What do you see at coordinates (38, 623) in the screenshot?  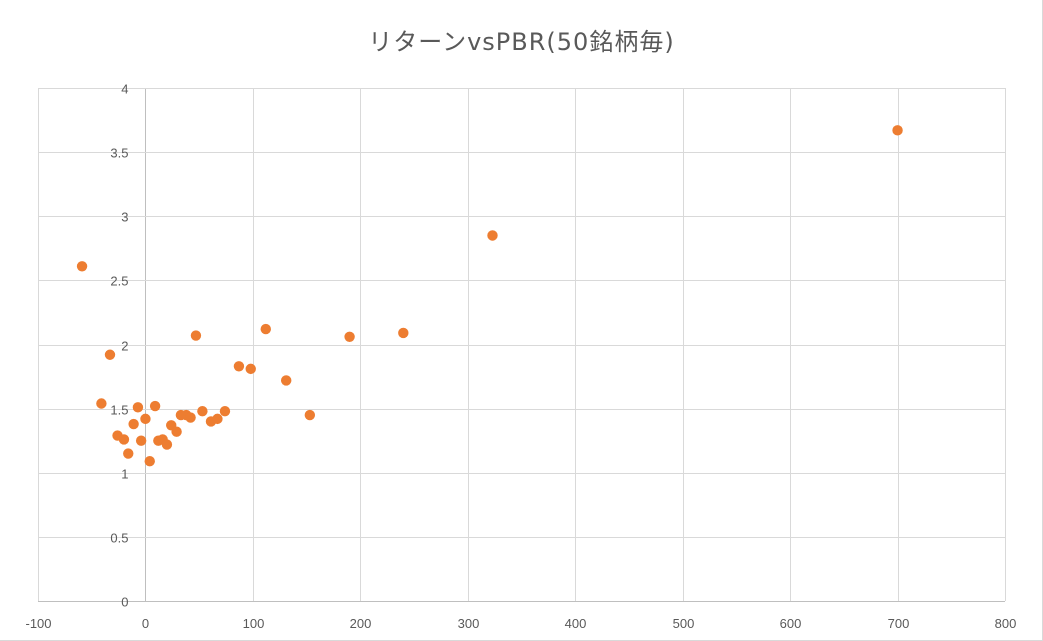 I see `x-tick-label: -100` at bounding box center [38, 623].